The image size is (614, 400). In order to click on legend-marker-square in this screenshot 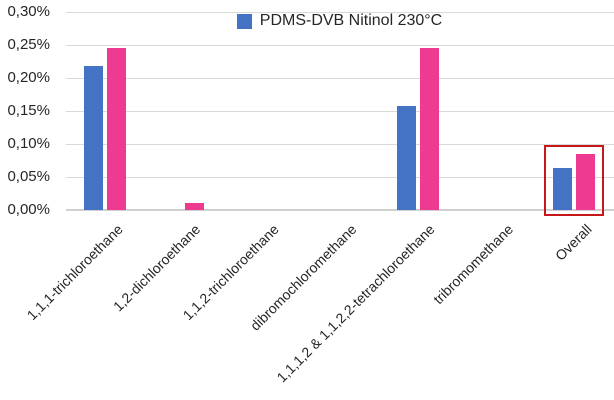, I will do `click(244, 21)`.